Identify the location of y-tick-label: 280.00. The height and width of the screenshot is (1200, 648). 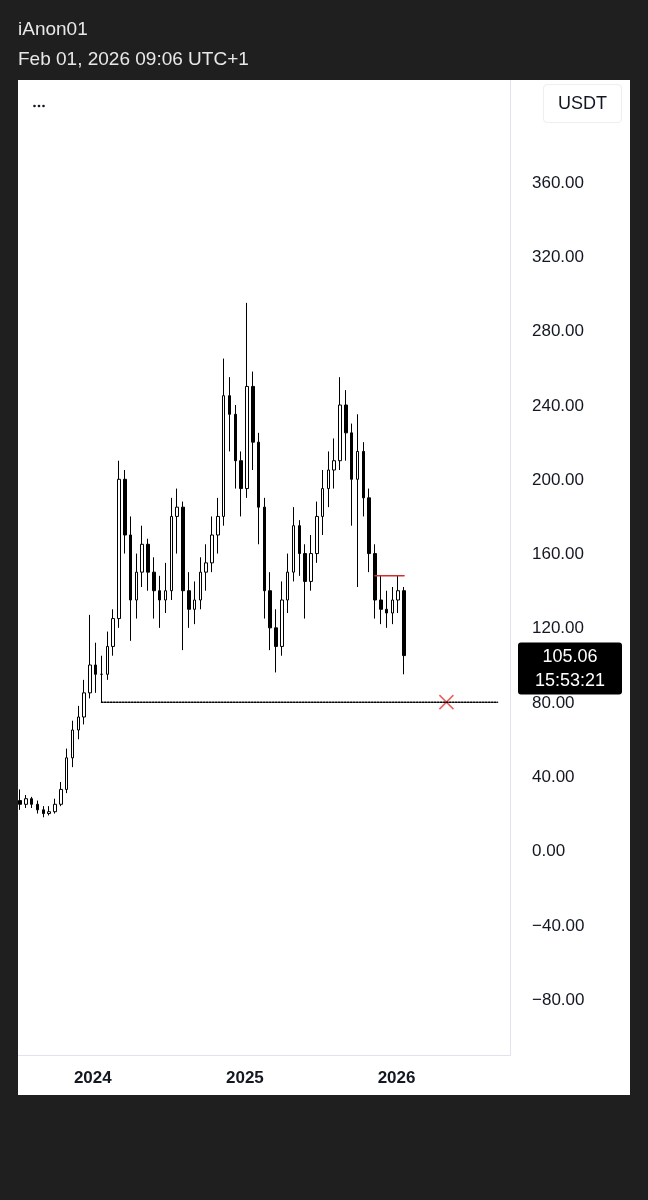
(558, 331).